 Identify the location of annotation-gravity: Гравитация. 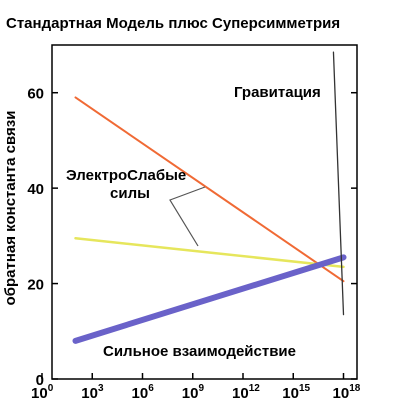
(277, 92).